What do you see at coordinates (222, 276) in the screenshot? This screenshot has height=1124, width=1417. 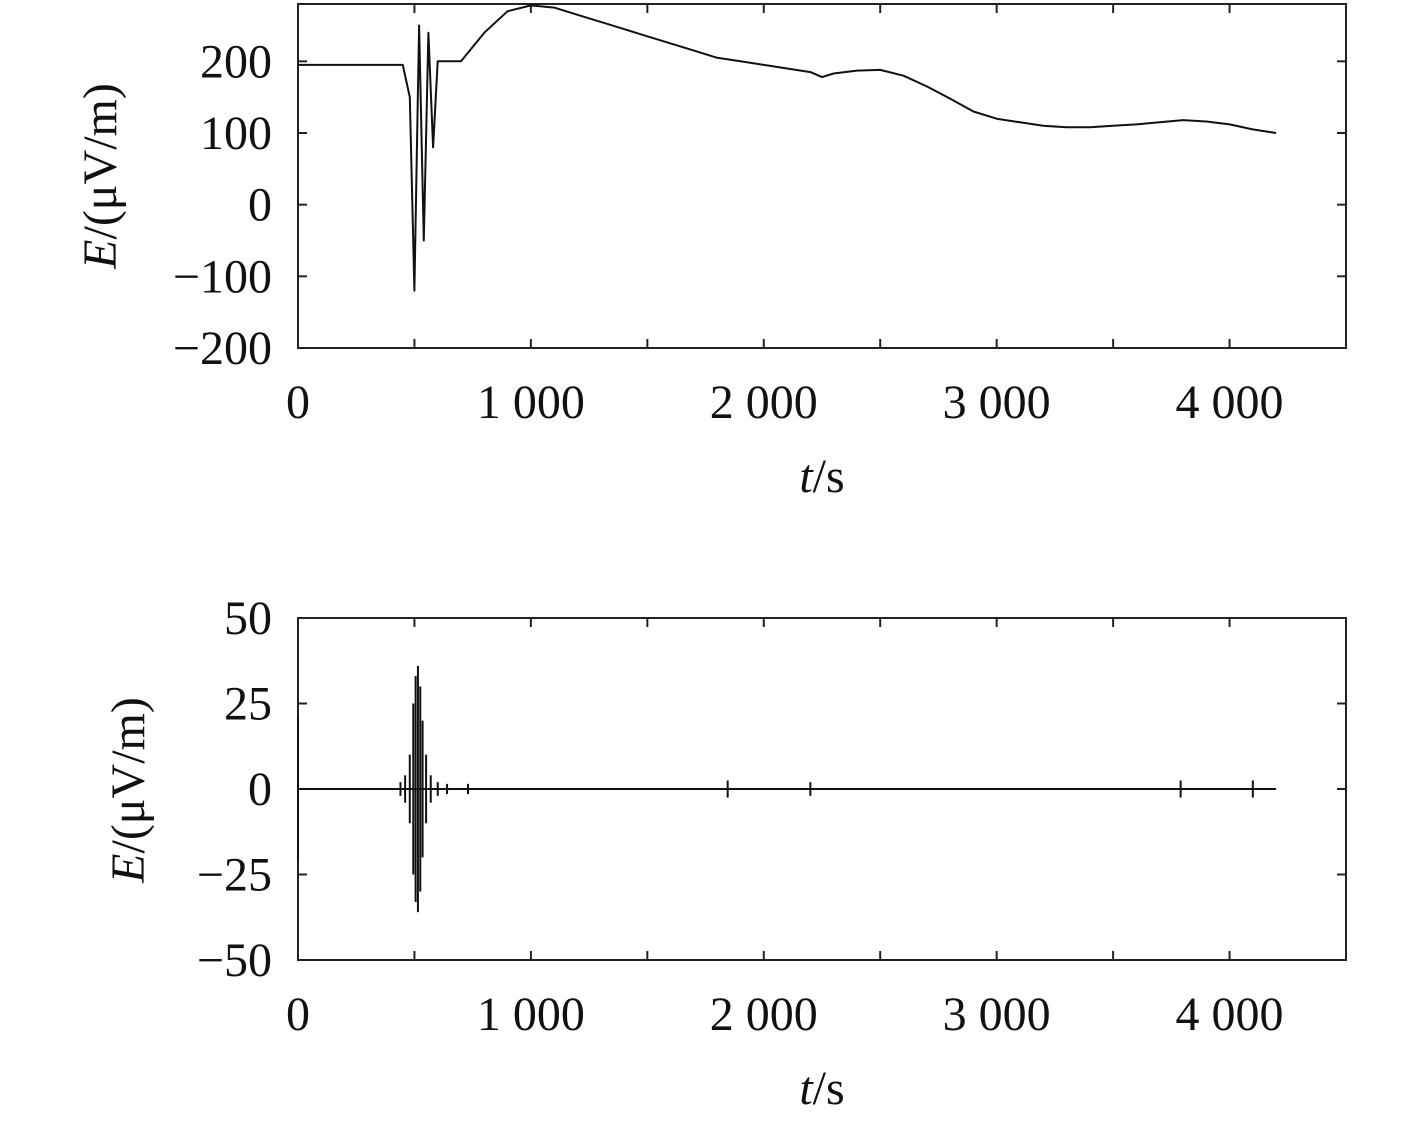 I see `y-tick-label: −100` at bounding box center [222, 276].